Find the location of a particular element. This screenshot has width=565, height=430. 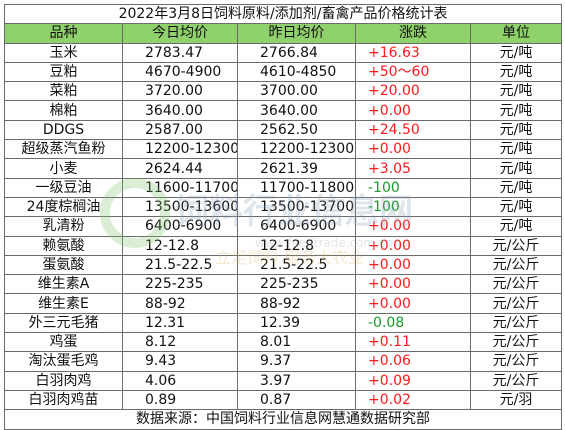

cell-today: 88-92 is located at coordinates (180, 303).